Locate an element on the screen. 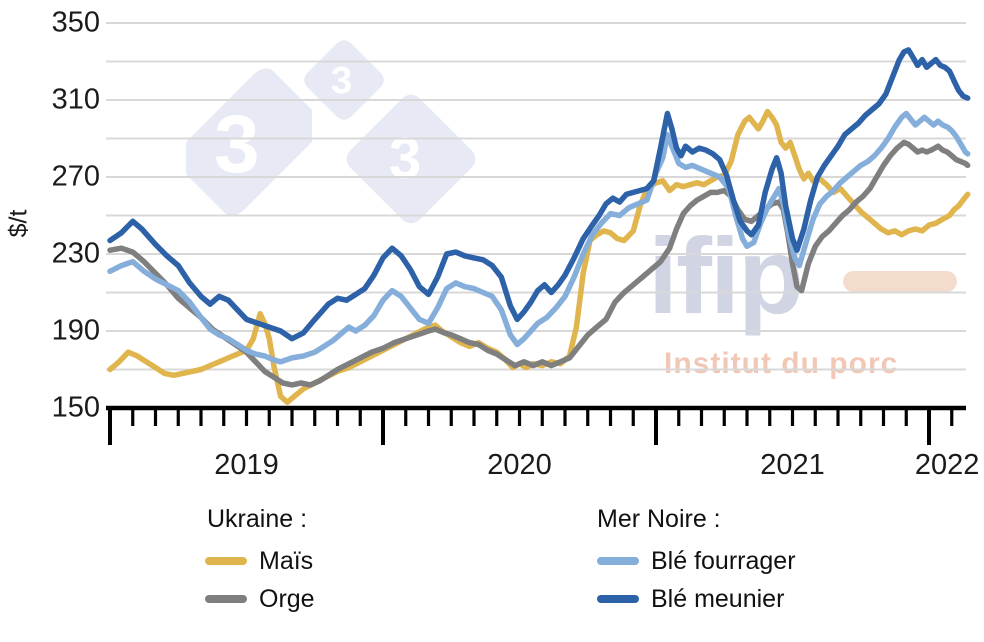  y-tick-label: 310 is located at coordinates (75, 99).